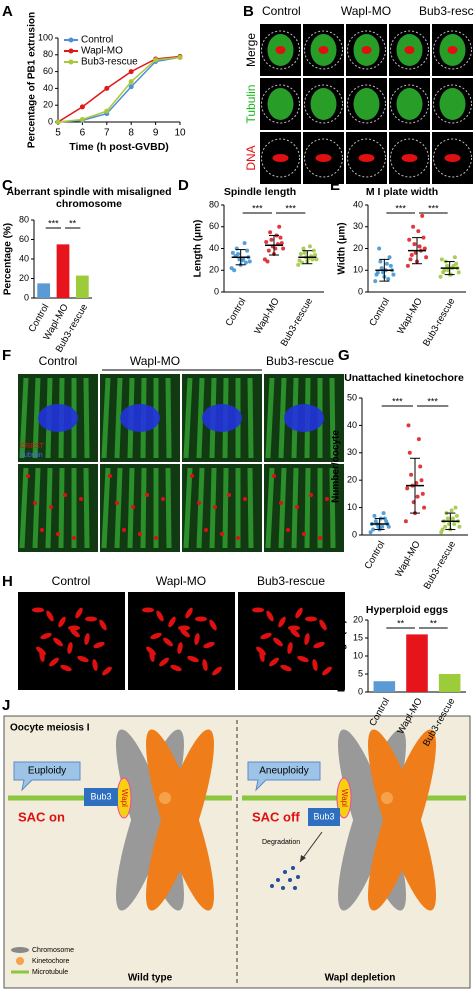  Describe the element at coordinates (290, 208) in the screenshot. I see `significance-label: ***` at that location.